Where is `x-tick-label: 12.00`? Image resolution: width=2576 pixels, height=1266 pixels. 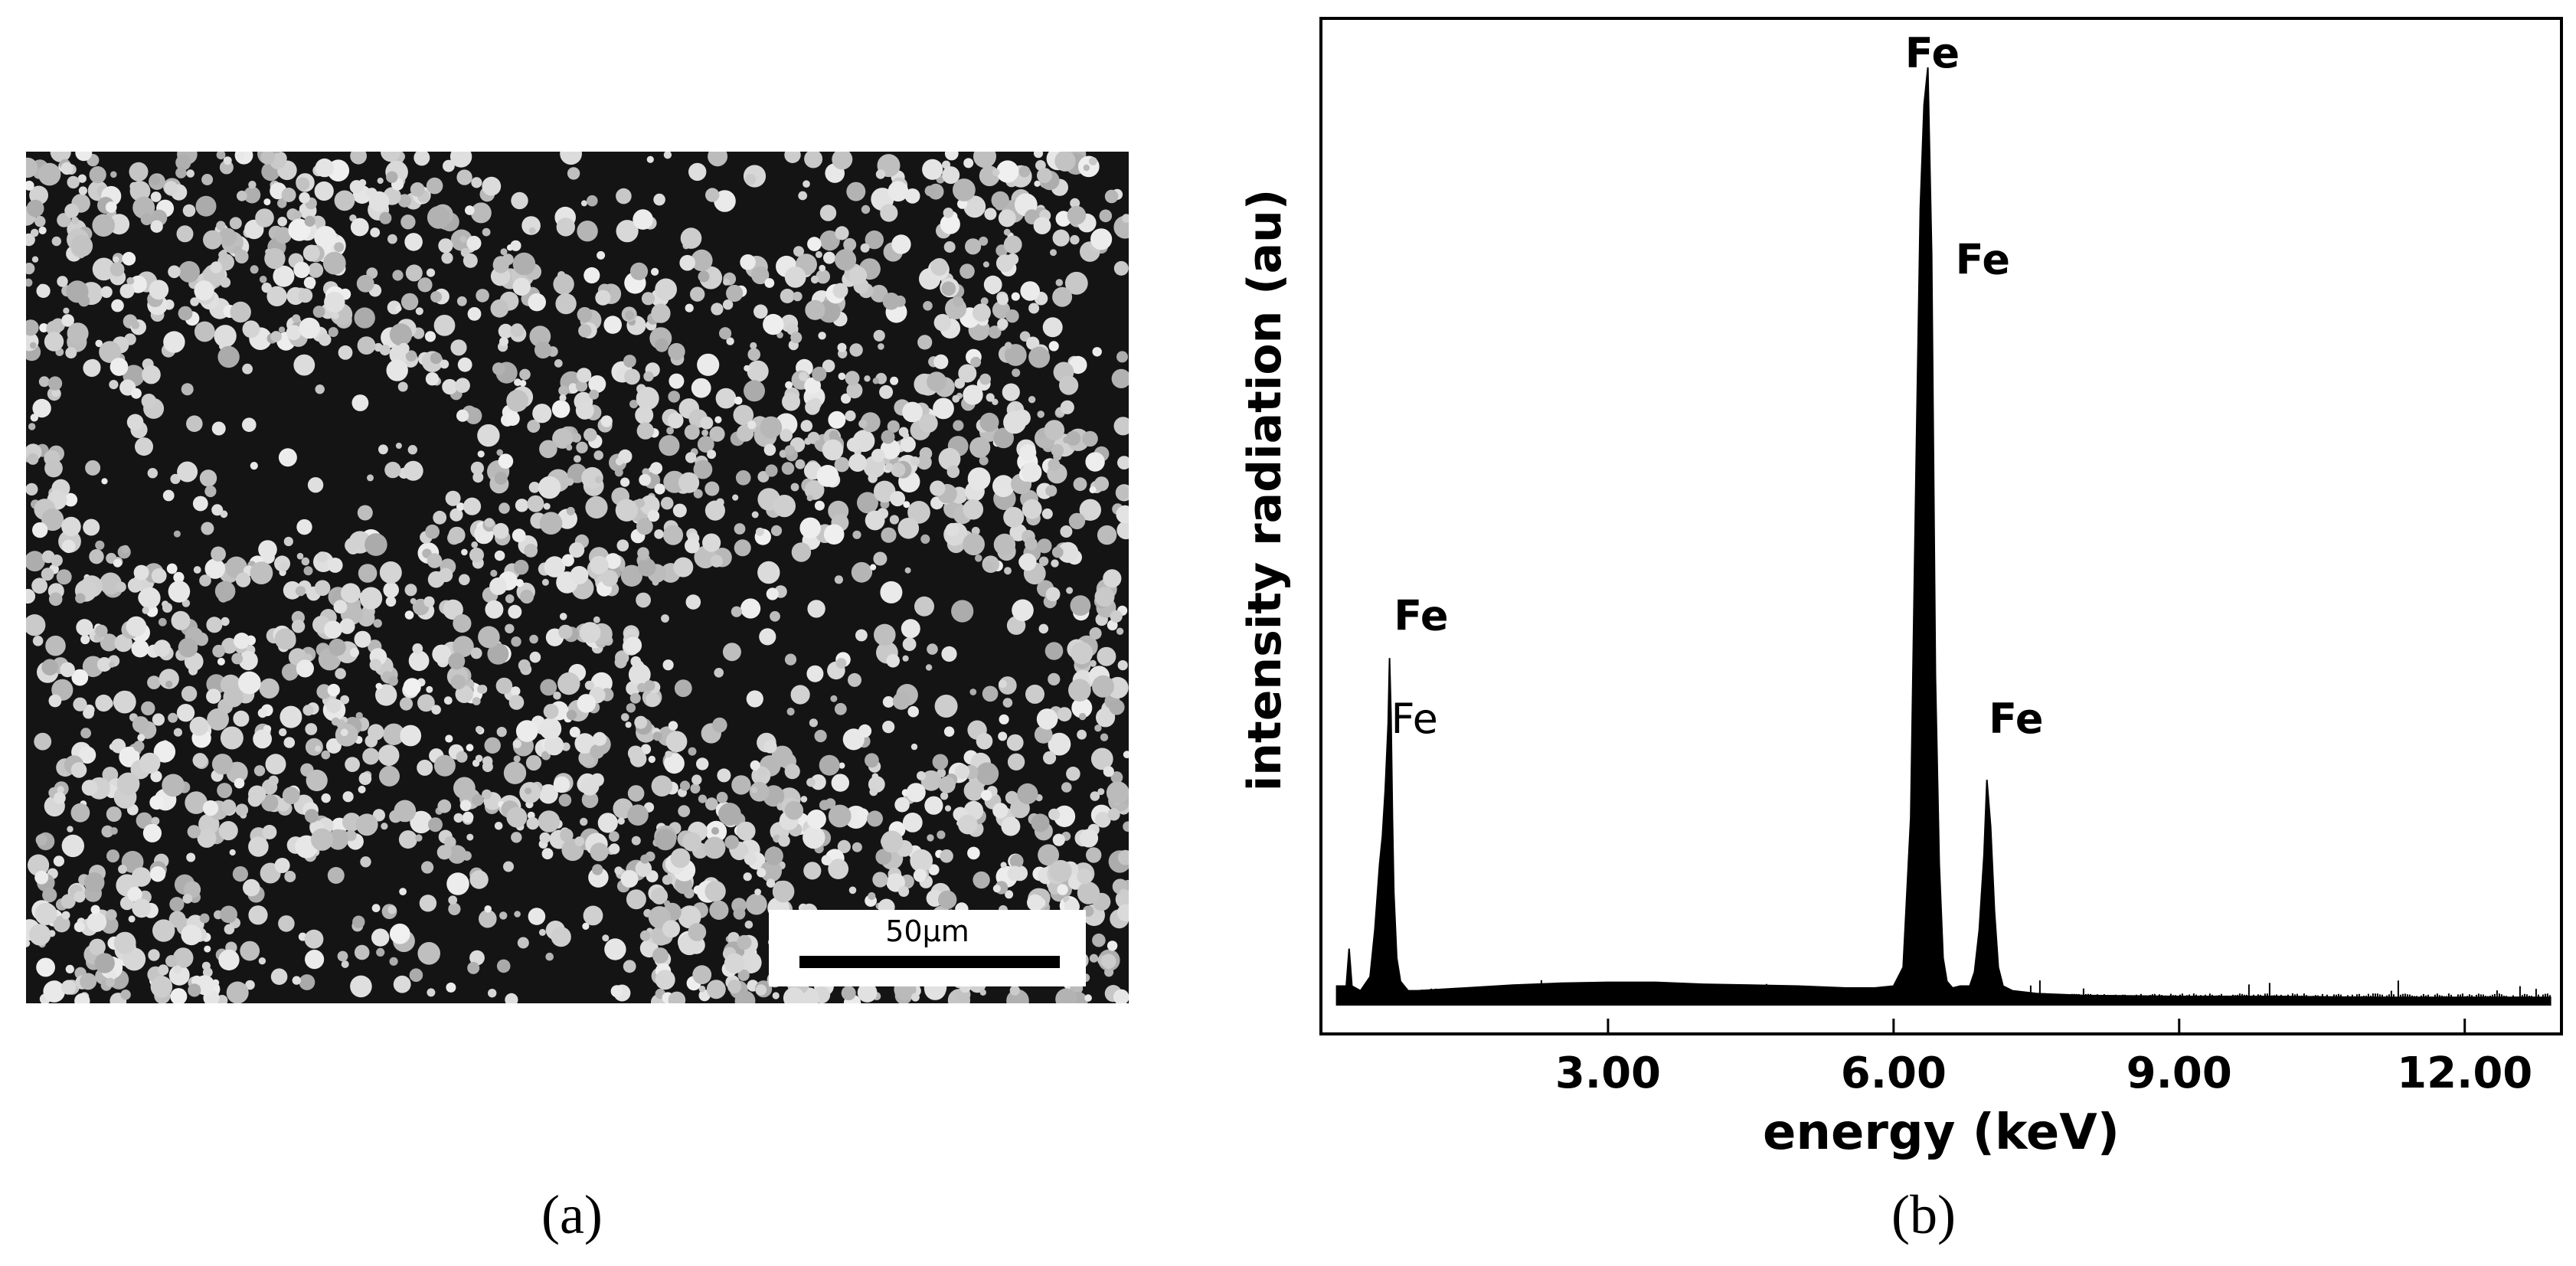 x-tick-label: 12.00 is located at coordinates (2464, 1073).